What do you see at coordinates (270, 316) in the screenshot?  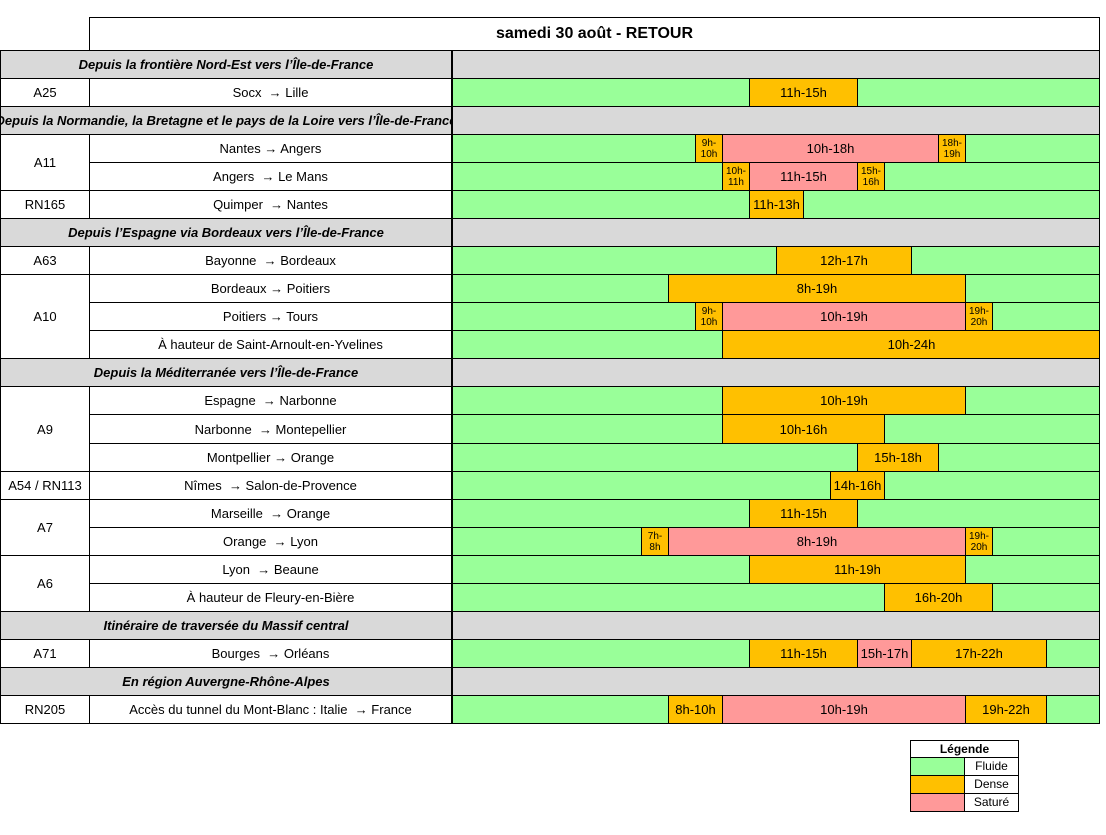 I see `route-name: Poitiers → Tours` at bounding box center [270, 316].